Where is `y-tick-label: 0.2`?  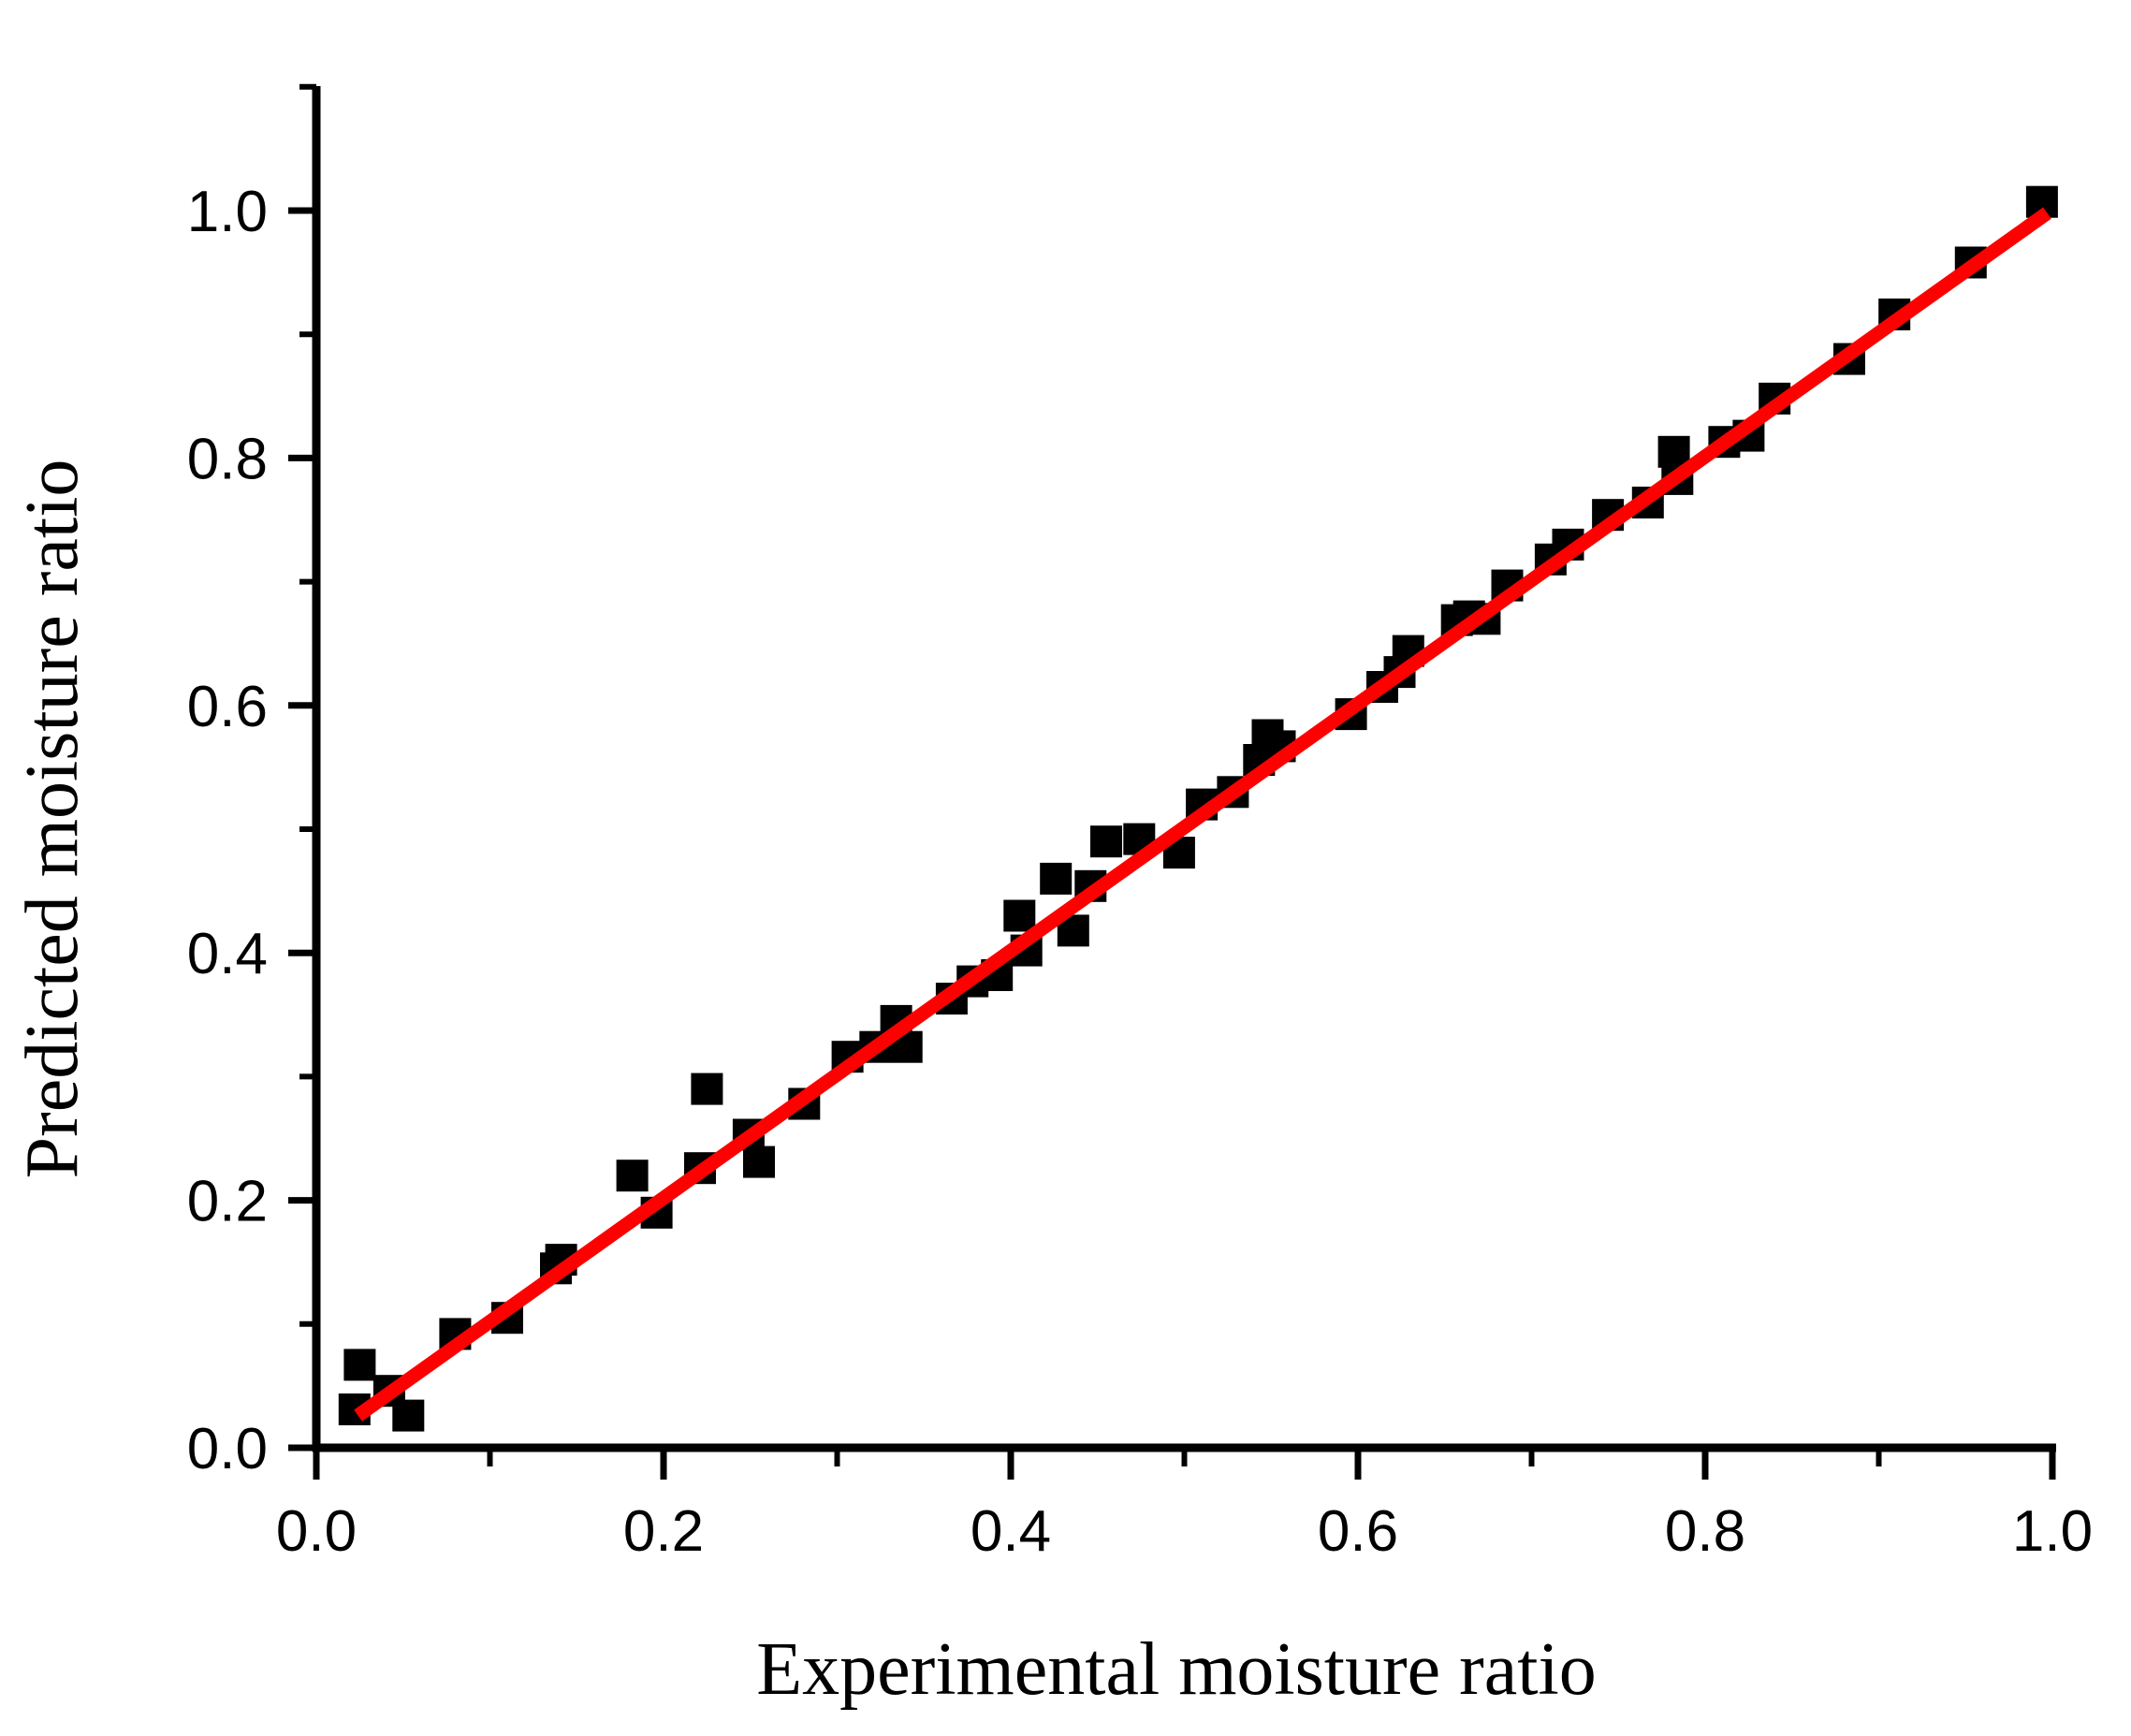
y-tick-label: 0.2 is located at coordinates (227, 1202).